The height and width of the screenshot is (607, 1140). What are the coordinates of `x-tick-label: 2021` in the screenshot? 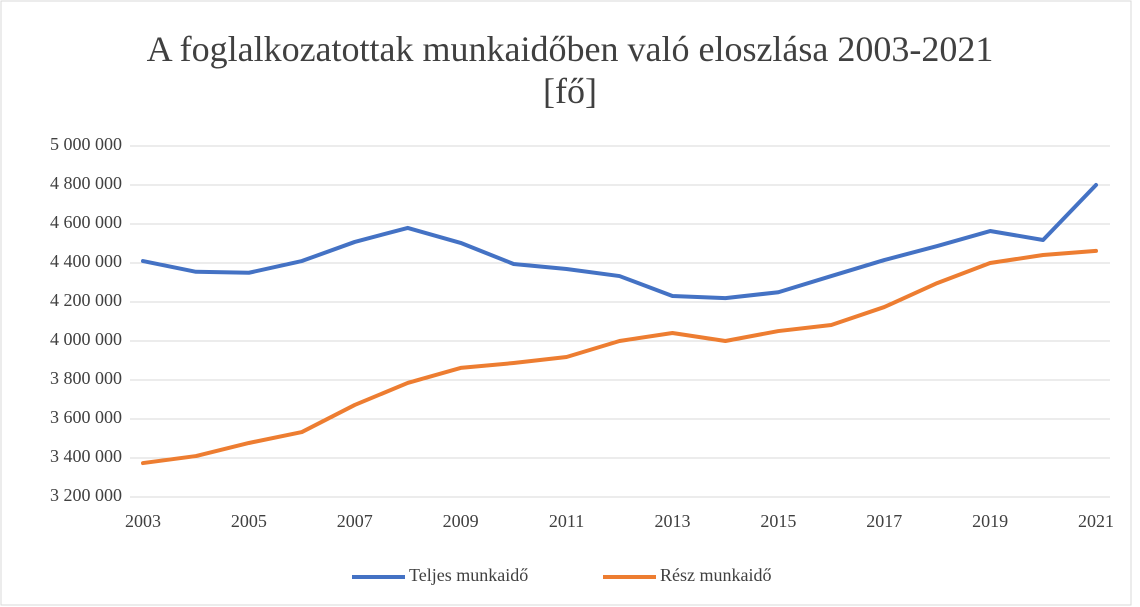 It's located at (1096, 521).